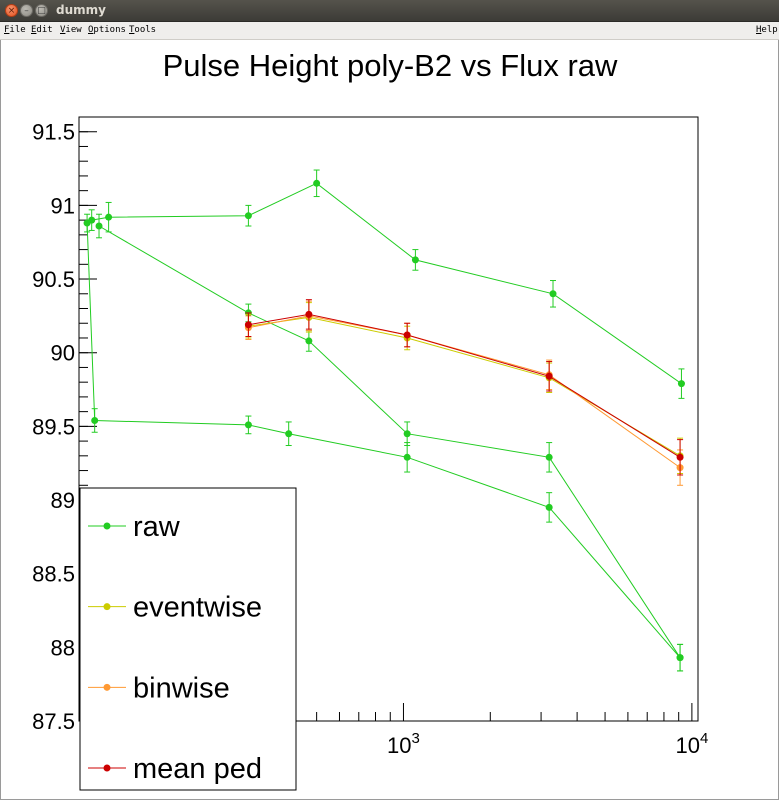  I want to click on y-tick-label: 89.5, so click(53, 426).